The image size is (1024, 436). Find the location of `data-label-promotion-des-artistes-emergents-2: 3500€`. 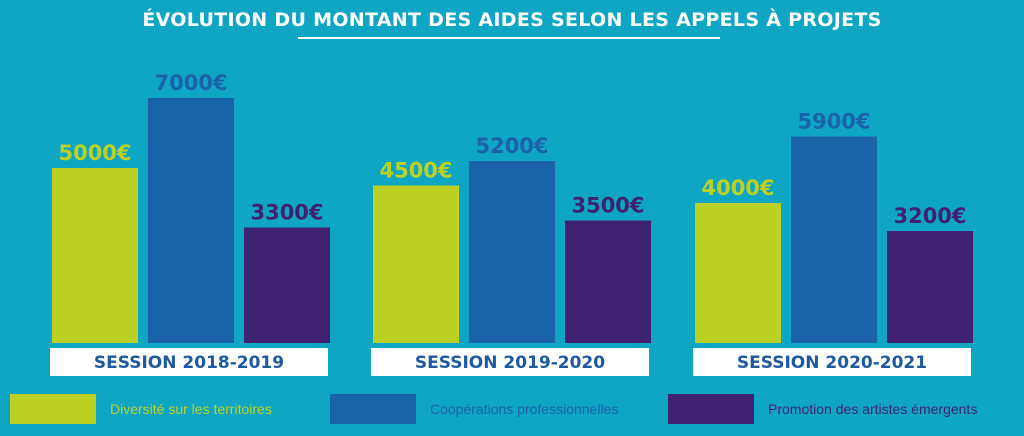

data-label-promotion-des-artistes-emergents-2: 3500€ is located at coordinates (607, 206).